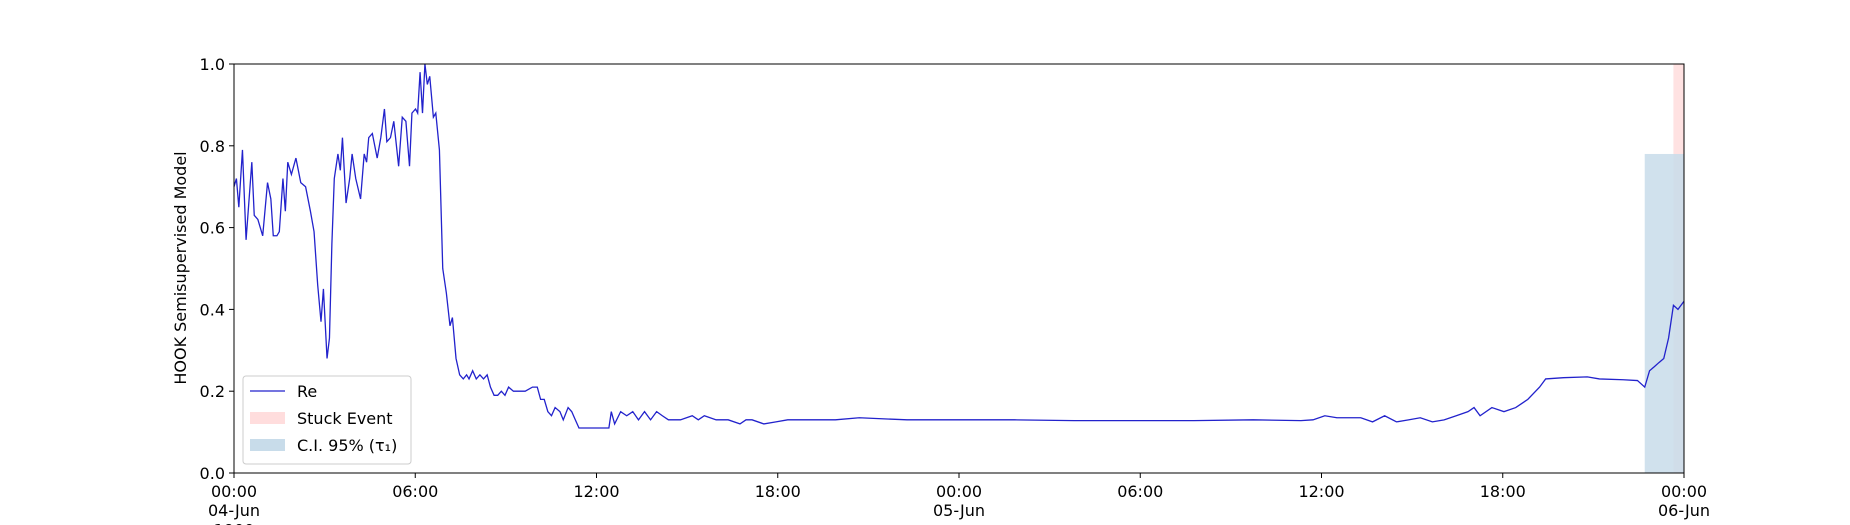 The image size is (1850, 525). Describe the element at coordinates (1684, 501) in the screenshot. I see `x-tick-label: 00:00 06-Jun` at that location.